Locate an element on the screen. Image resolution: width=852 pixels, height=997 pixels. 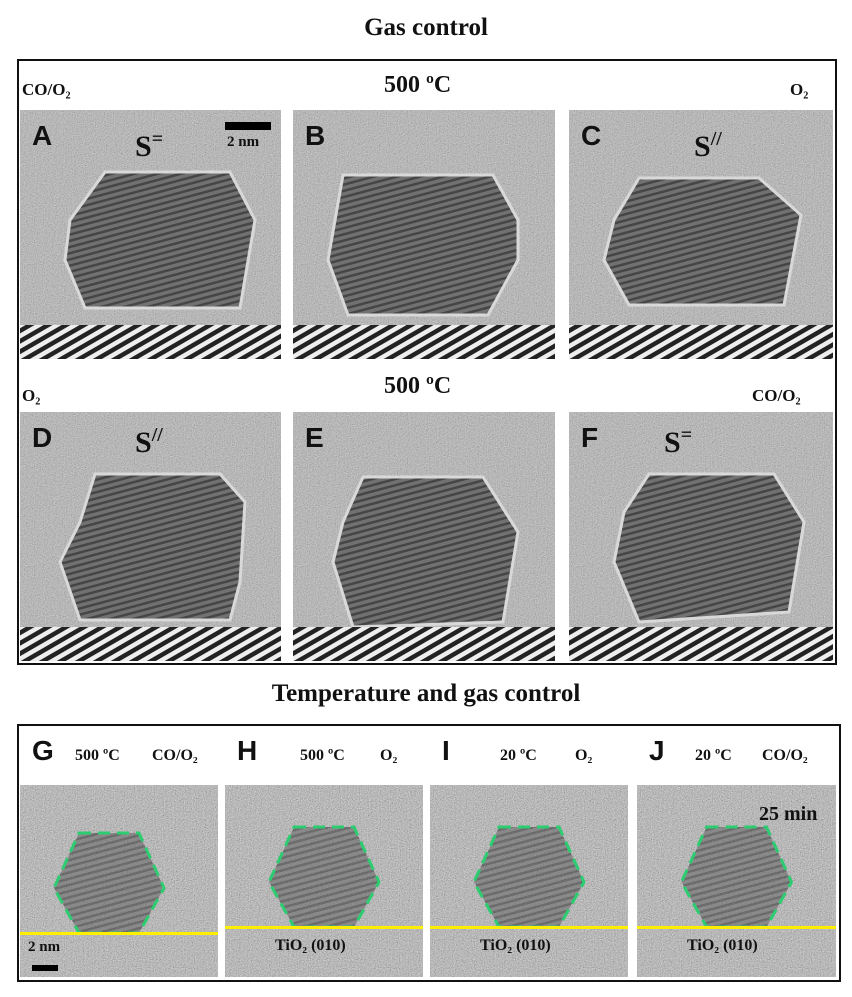
tem-image-f: F S= is located at coordinates (701, 536).